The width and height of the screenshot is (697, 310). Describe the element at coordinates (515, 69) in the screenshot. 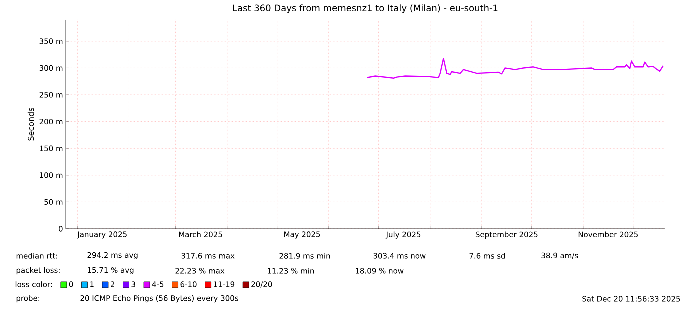

I see `line-series` at that location.